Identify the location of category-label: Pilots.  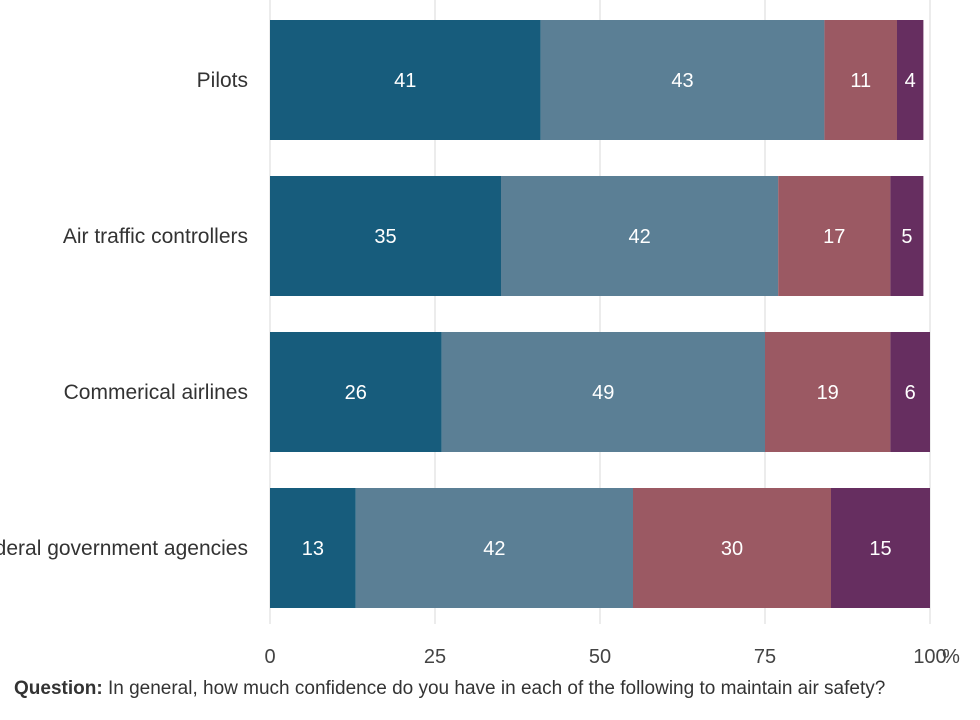
(222, 80).